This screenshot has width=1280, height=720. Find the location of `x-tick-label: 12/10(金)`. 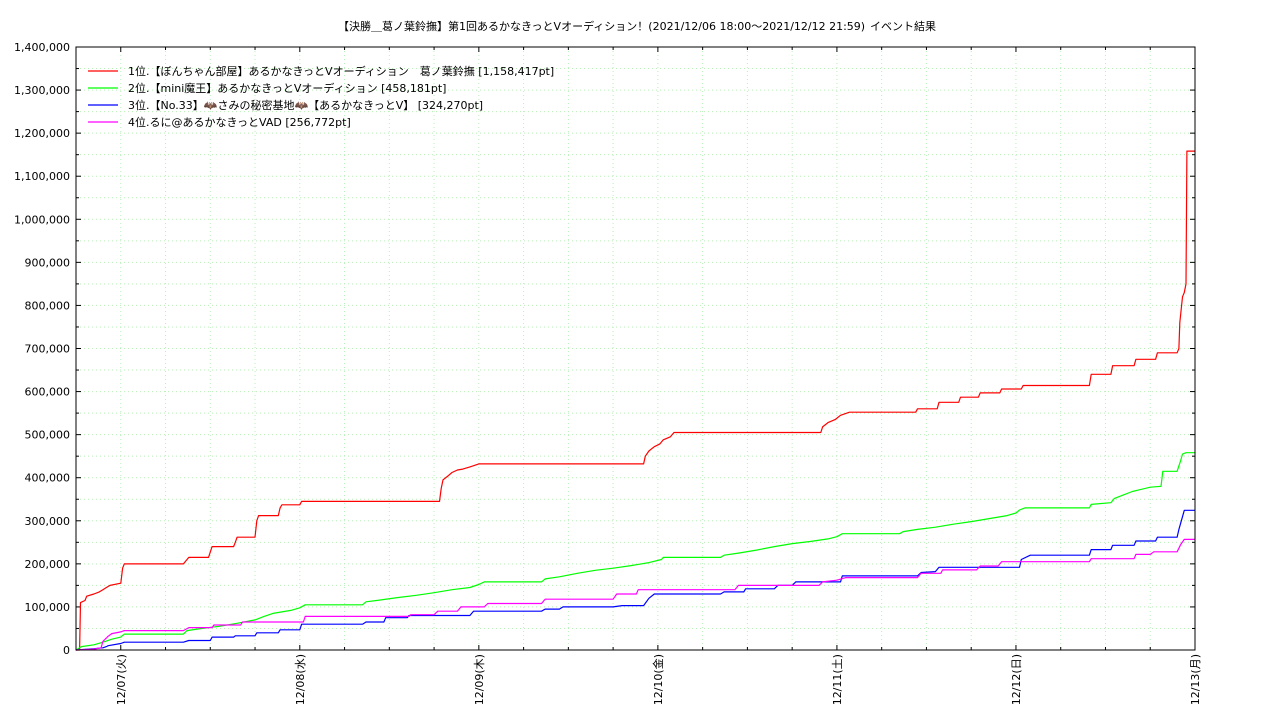

x-tick-label: 12/10(金) is located at coordinates (658, 679).